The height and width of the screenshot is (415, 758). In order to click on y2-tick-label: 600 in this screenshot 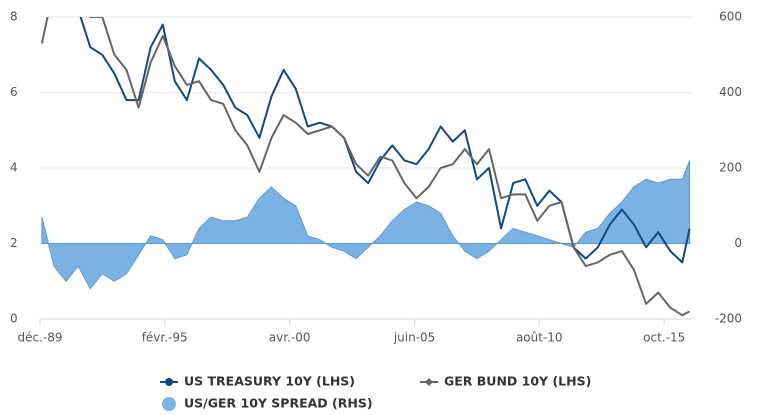, I will do `click(730, 17)`.